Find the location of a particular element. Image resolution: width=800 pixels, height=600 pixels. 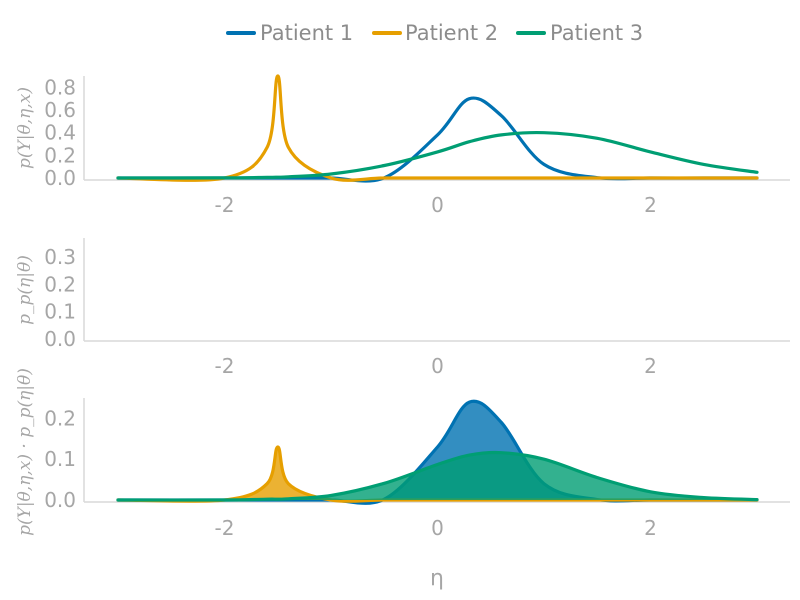

legend-entry: Patient 3 is located at coordinates (579, 33).